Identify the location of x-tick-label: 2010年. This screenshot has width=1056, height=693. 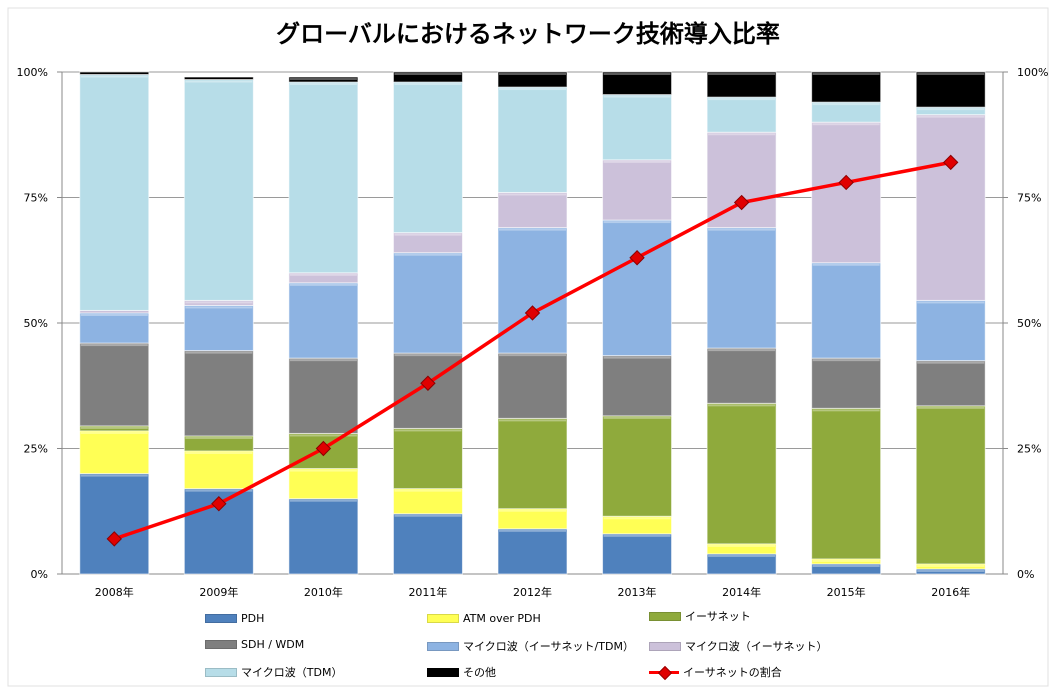
(323, 592).